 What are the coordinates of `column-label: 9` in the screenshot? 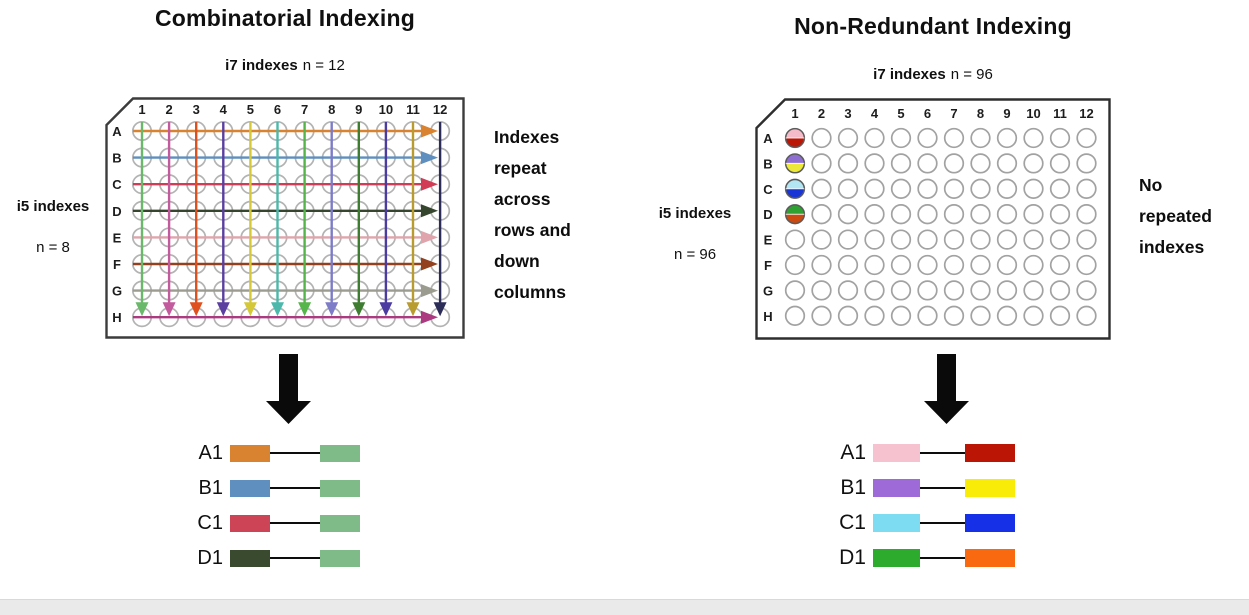 It's located at (1006, 113).